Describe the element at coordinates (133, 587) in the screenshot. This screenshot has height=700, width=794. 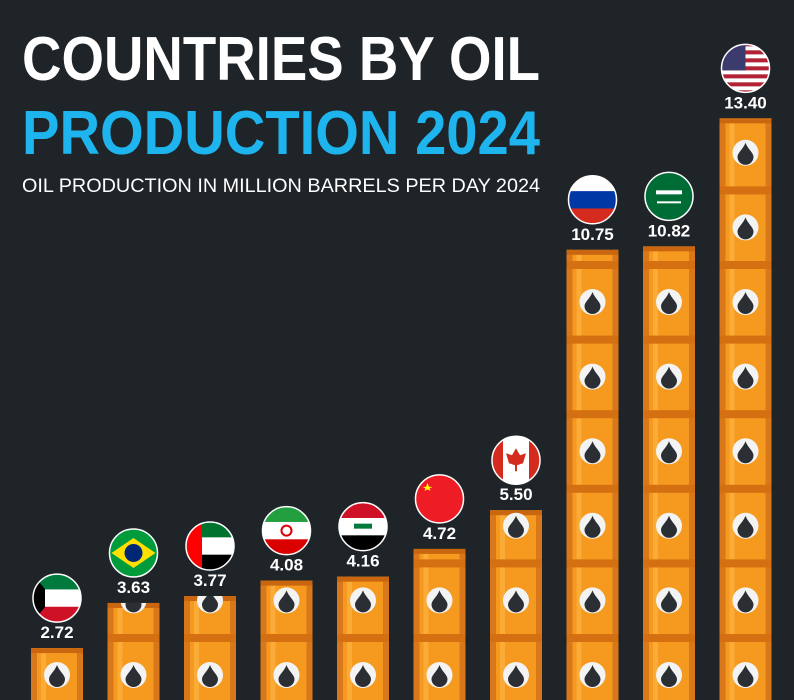
I see `value-label: 3.63` at that location.